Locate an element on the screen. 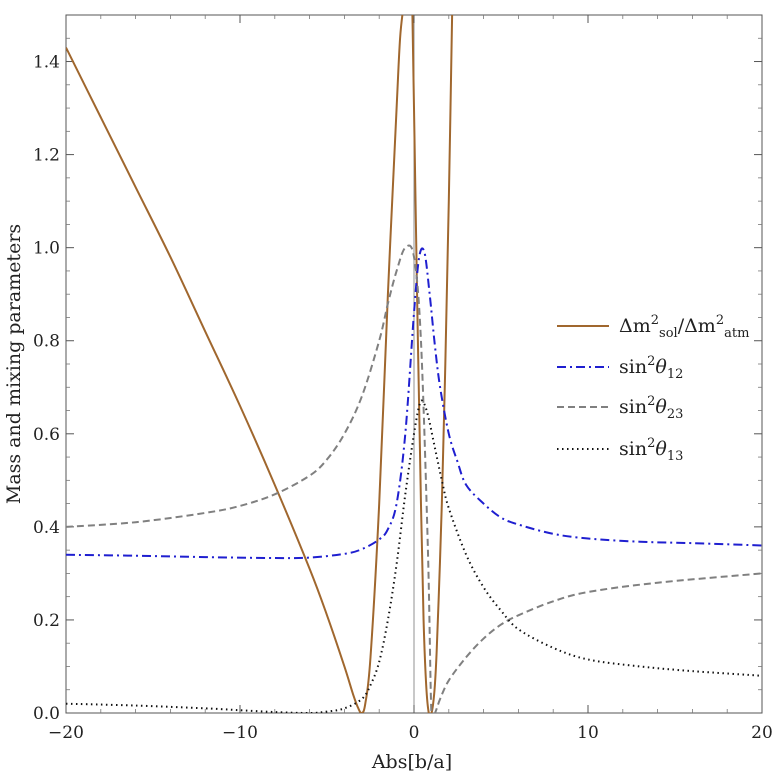 The width and height of the screenshot is (780, 775). legend-label-sin2theta12: sin2θ12 is located at coordinates (651, 368).